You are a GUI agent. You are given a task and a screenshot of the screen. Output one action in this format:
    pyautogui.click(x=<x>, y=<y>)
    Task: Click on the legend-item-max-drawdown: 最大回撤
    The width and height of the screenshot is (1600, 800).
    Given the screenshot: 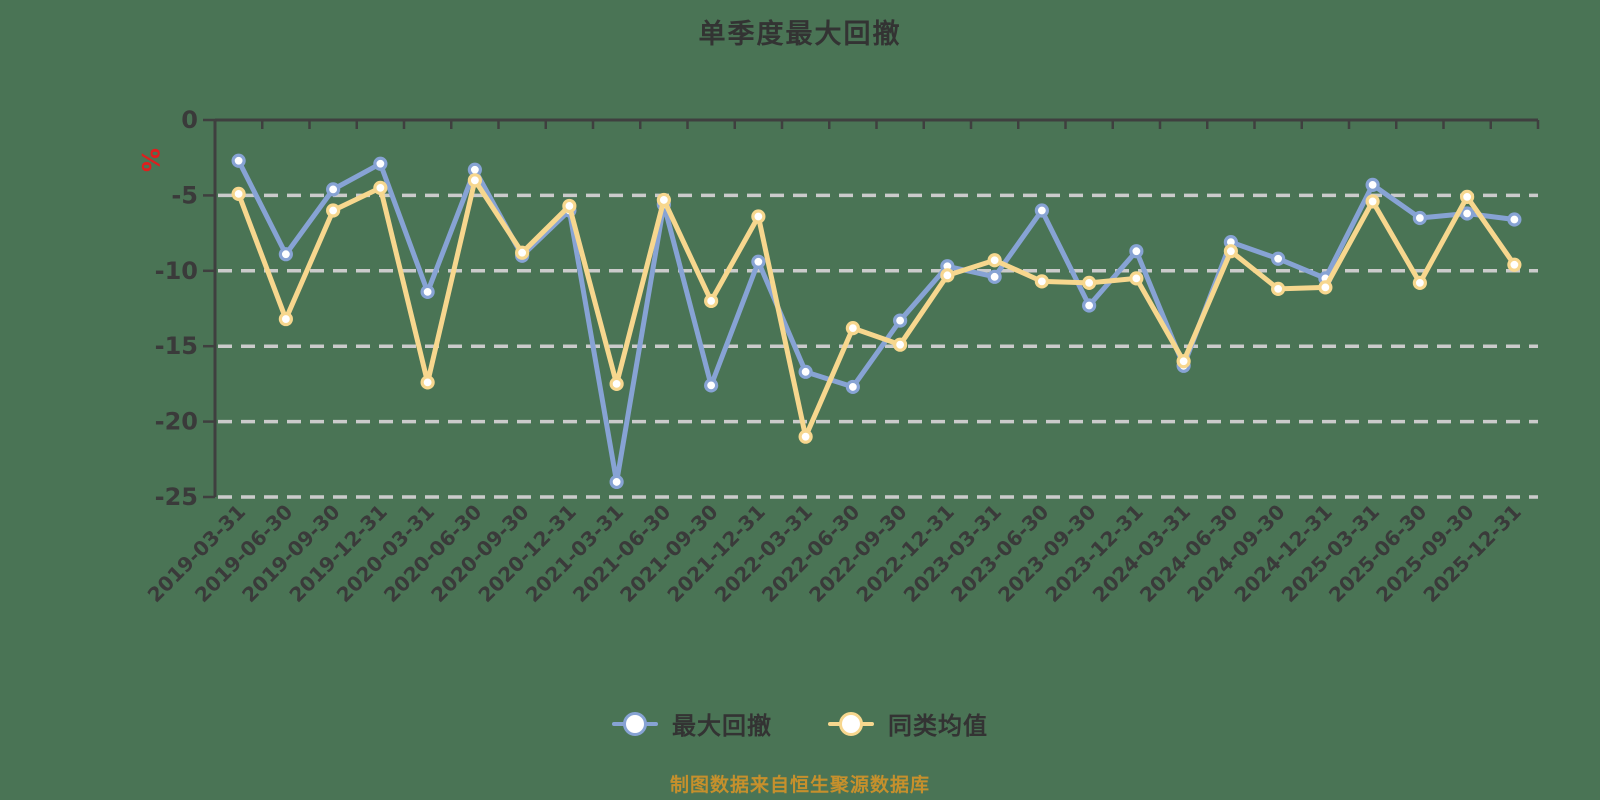 What is the action you would take?
    pyautogui.click(x=692, y=723)
    